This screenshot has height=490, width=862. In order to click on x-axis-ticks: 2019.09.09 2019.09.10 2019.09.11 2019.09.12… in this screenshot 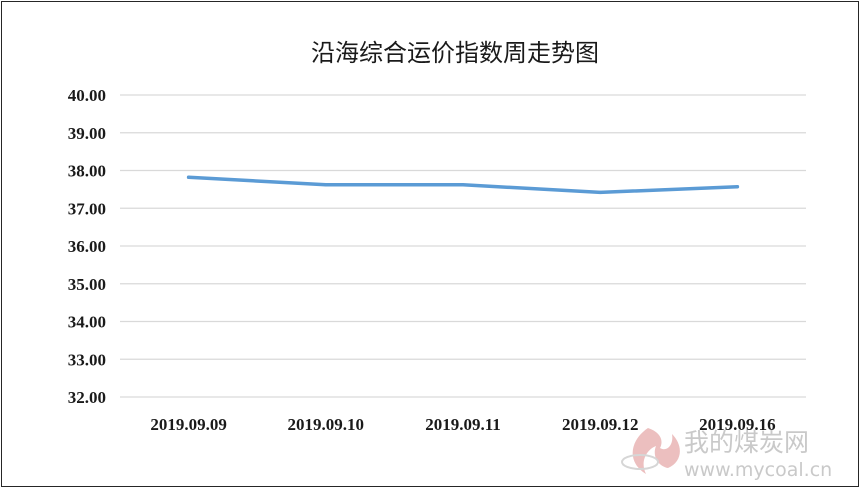, I will do `click(462, 424)`.